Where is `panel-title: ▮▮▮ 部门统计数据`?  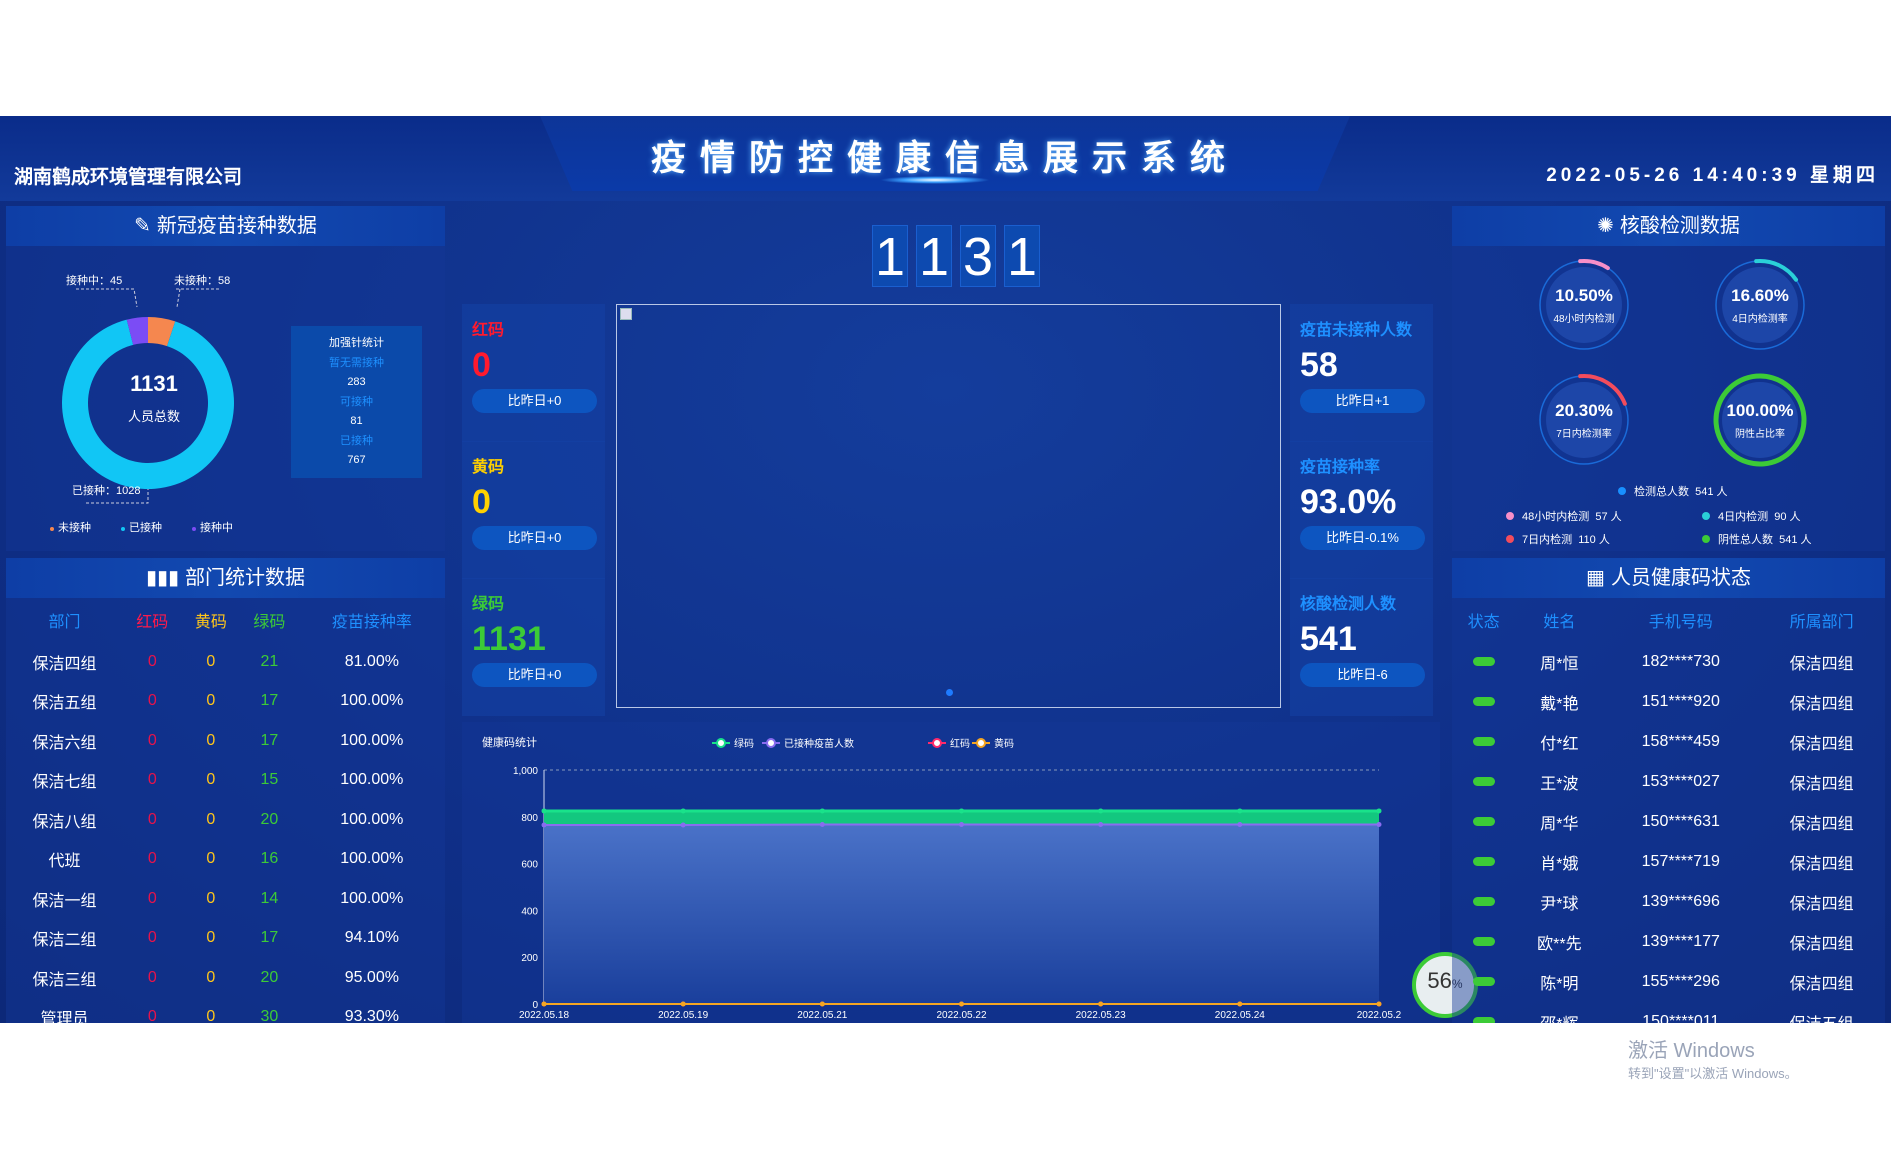 panel-title: ▮▮▮ 部门统计数据 is located at coordinates (225, 578).